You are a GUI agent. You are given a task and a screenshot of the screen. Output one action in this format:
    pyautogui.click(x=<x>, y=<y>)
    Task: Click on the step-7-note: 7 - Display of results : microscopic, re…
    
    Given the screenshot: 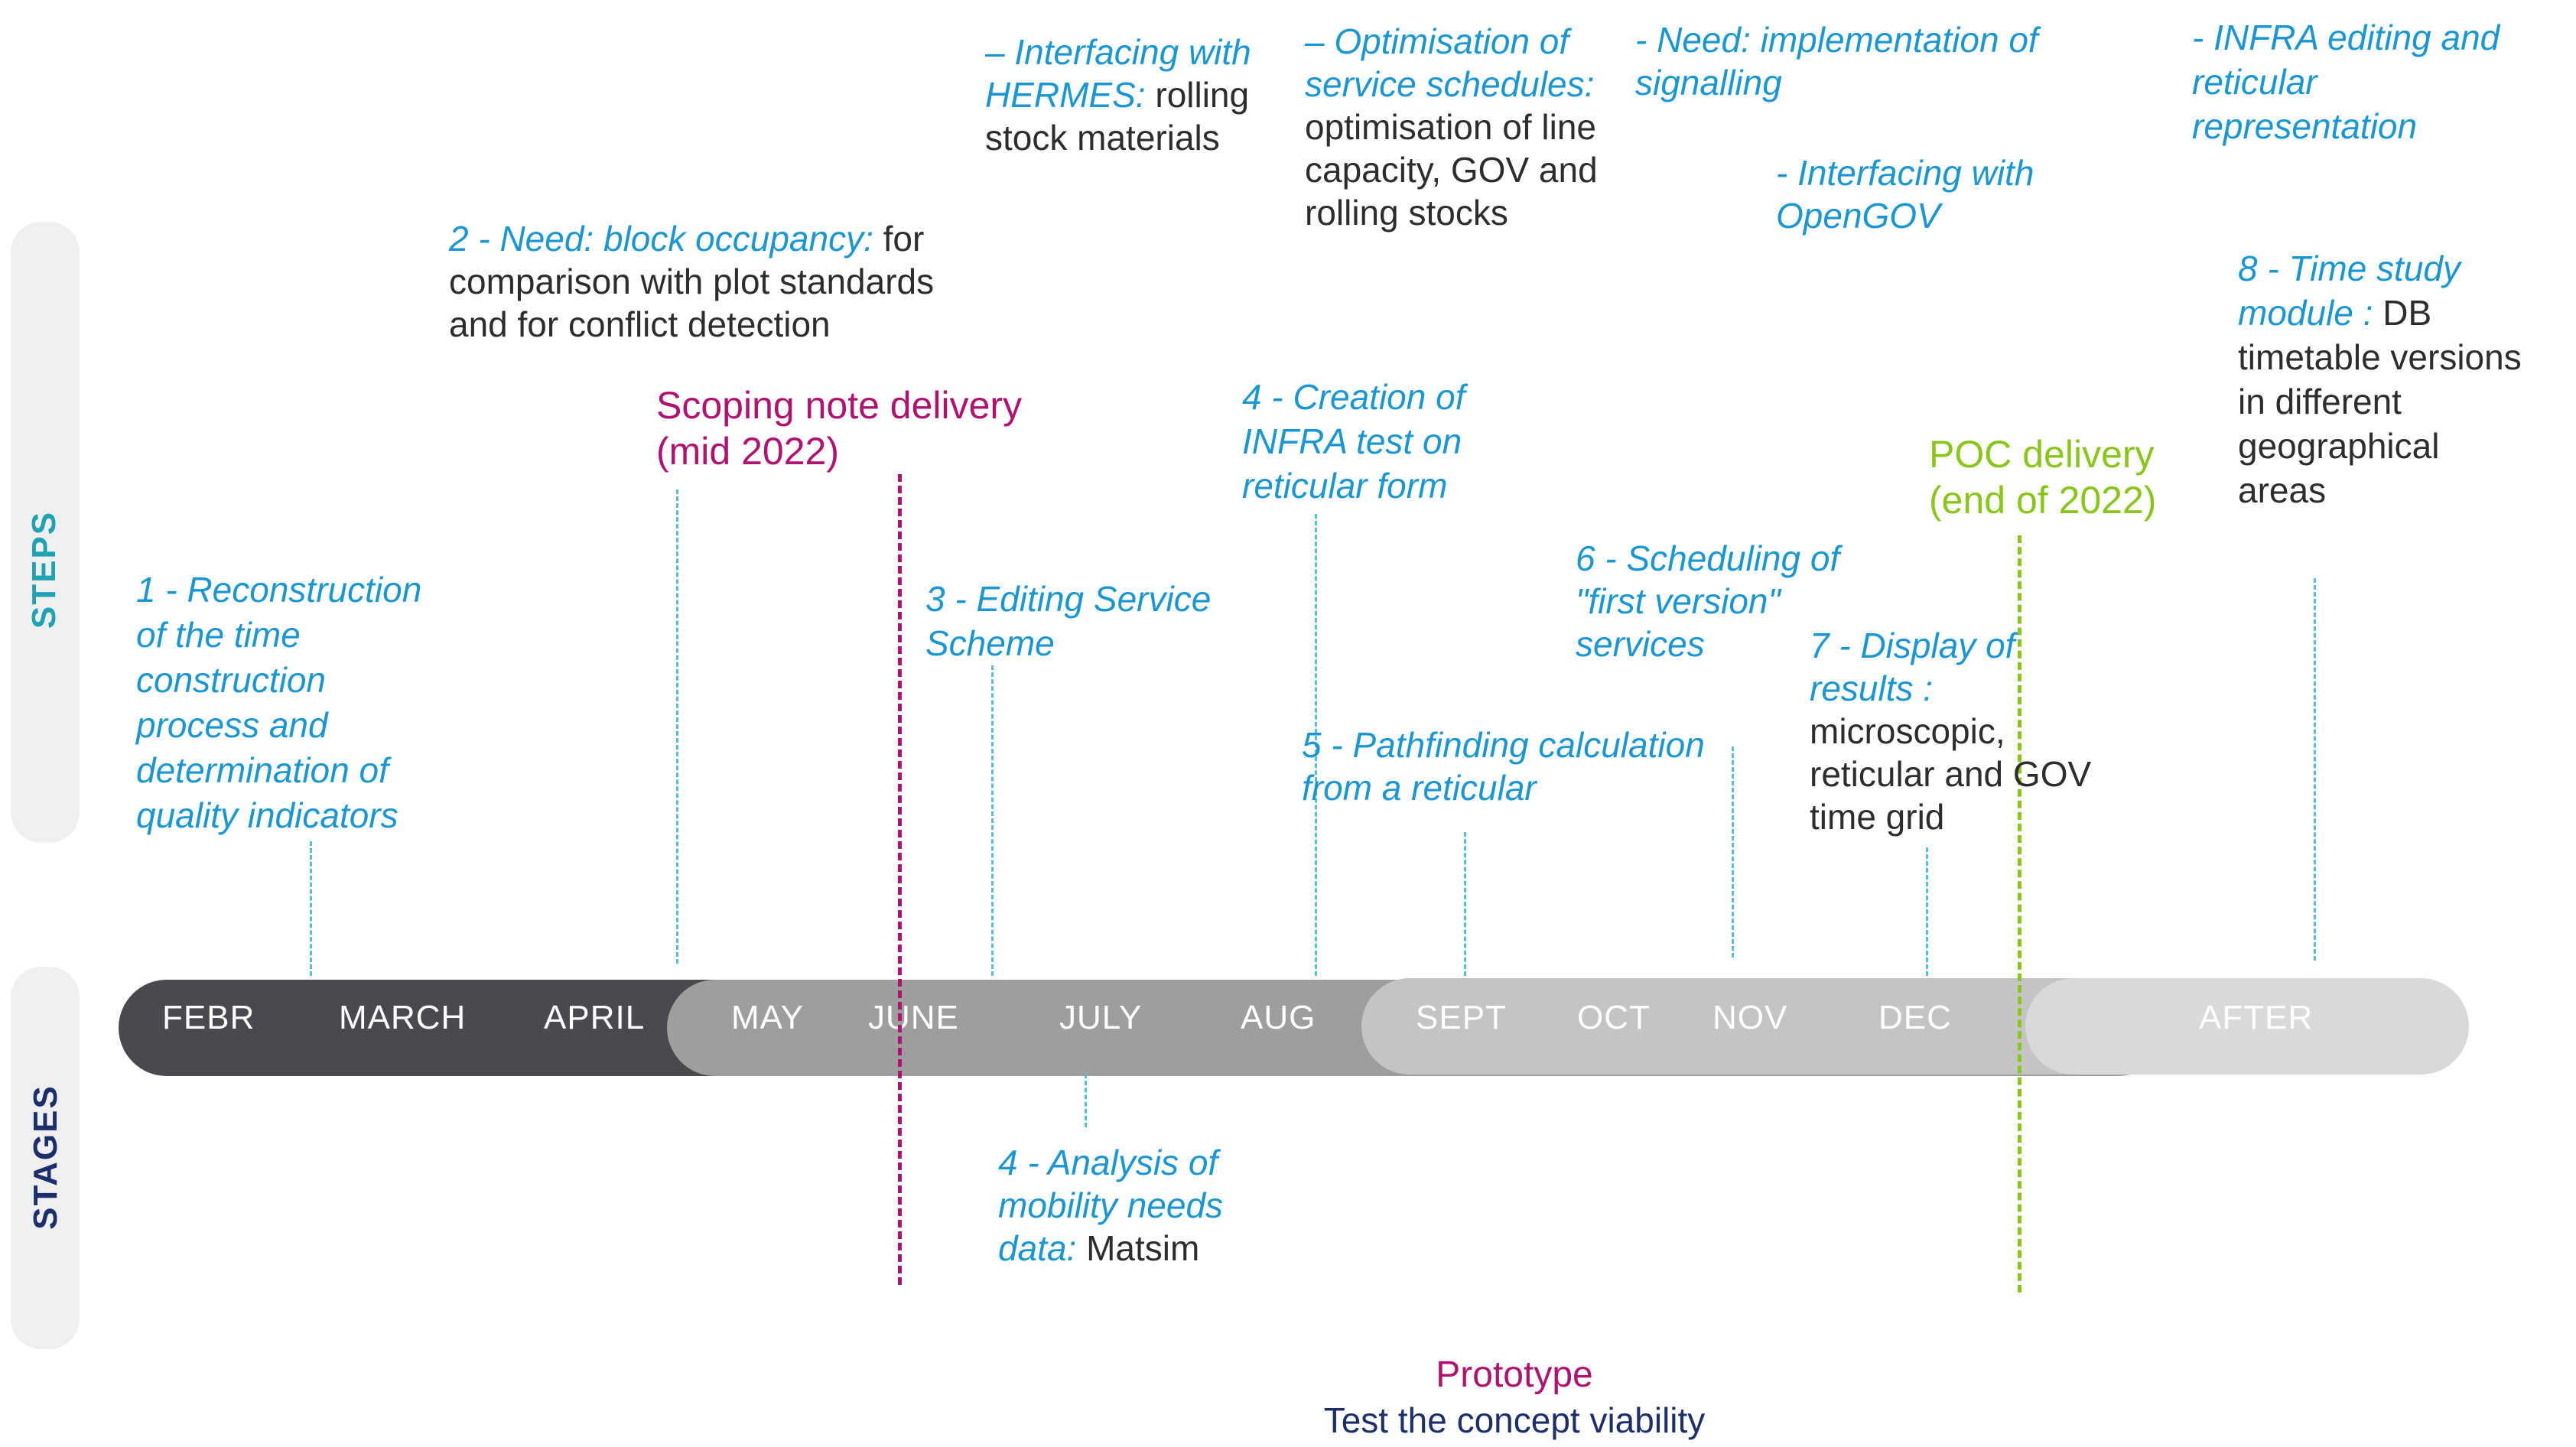 What is the action you would take?
    pyautogui.click(x=1963, y=731)
    